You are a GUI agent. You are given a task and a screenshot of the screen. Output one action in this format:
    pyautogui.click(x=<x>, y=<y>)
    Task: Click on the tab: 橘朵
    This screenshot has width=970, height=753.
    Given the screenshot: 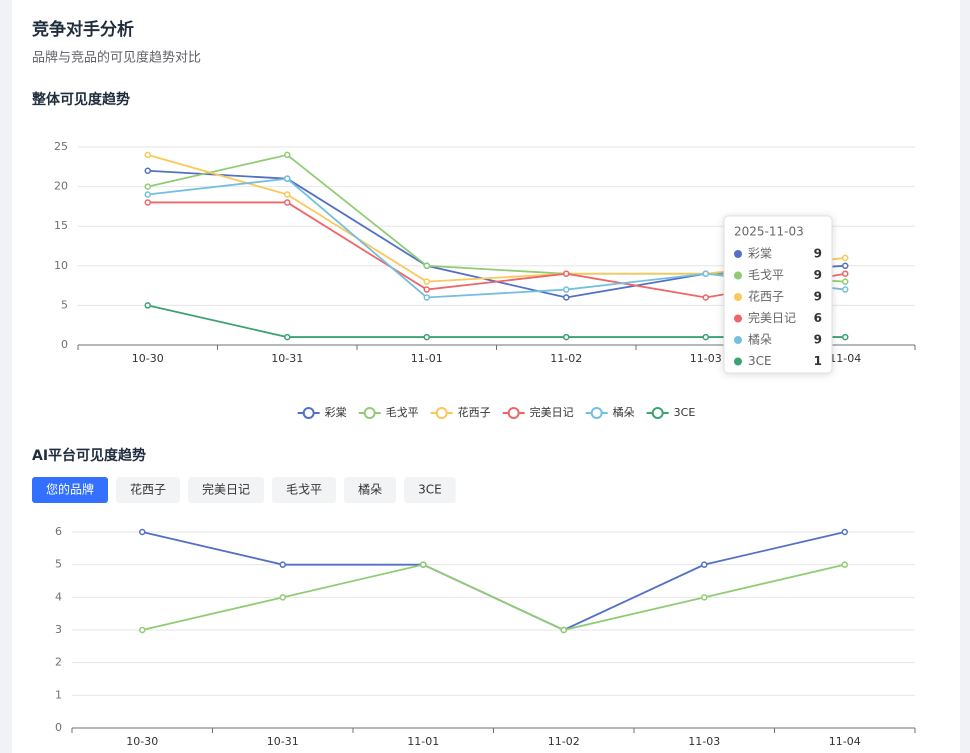 What is the action you would take?
    pyautogui.click(x=370, y=490)
    